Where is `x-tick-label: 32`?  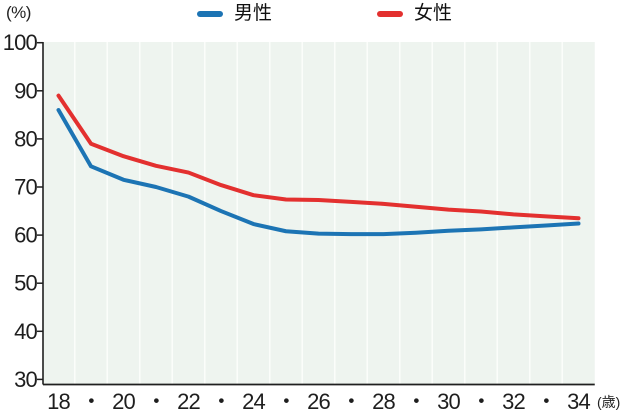
x-tick-label: 32 is located at coordinates (513, 401).